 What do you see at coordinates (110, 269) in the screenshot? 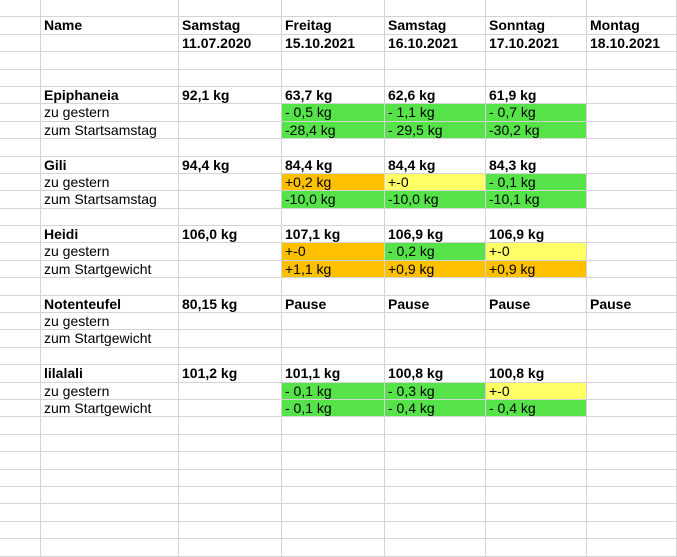
I see `row-label-cell: zum Startgewicht` at bounding box center [110, 269].